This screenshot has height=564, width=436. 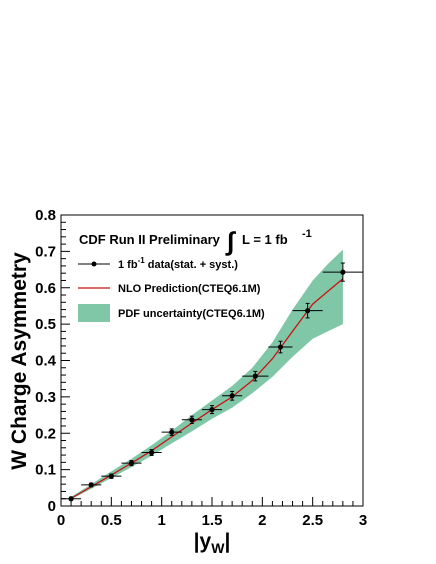 What do you see at coordinates (265, 239) in the screenshot?
I see `luminosity-label: L = 1 fb` at bounding box center [265, 239].